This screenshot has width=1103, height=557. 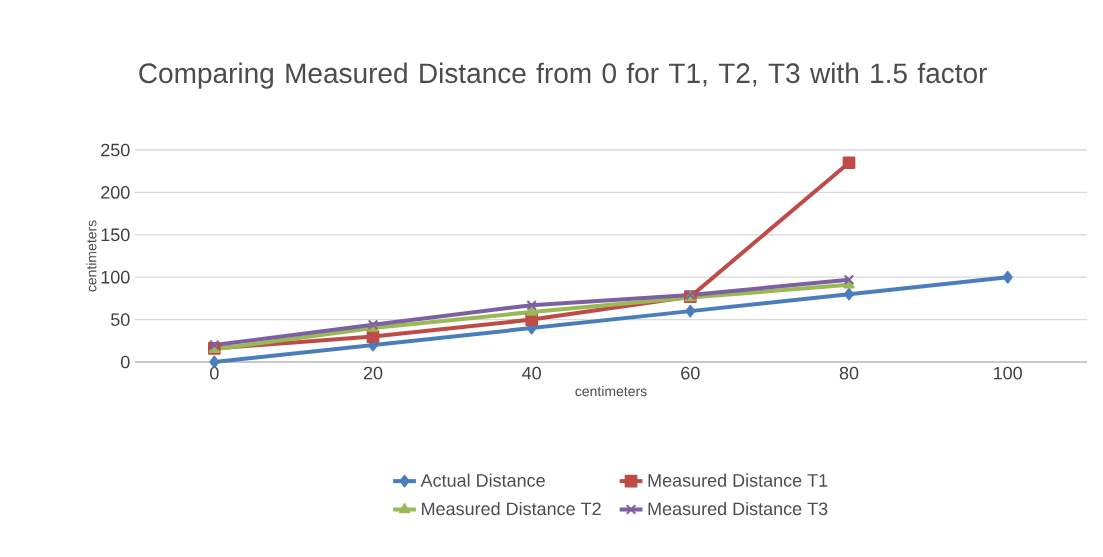 What do you see at coordinates (738, 480) in the screenshot?
I see `legend-label: Measured Distance T1` at bounding box center [738, 480].